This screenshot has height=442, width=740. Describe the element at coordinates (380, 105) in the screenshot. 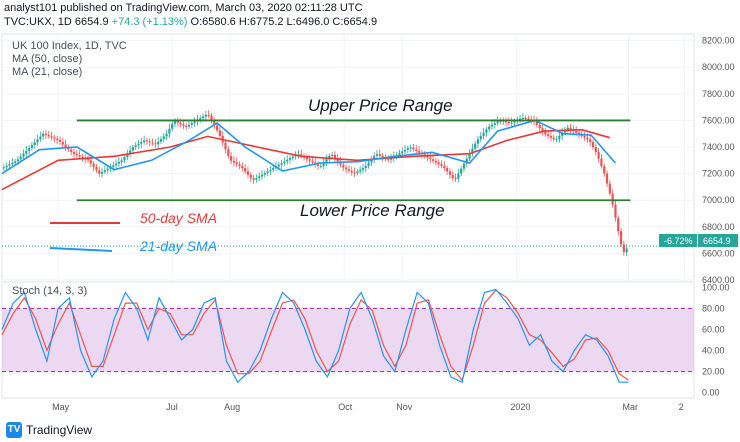

I see `upper-range-label: Upper Price Range` at that location.